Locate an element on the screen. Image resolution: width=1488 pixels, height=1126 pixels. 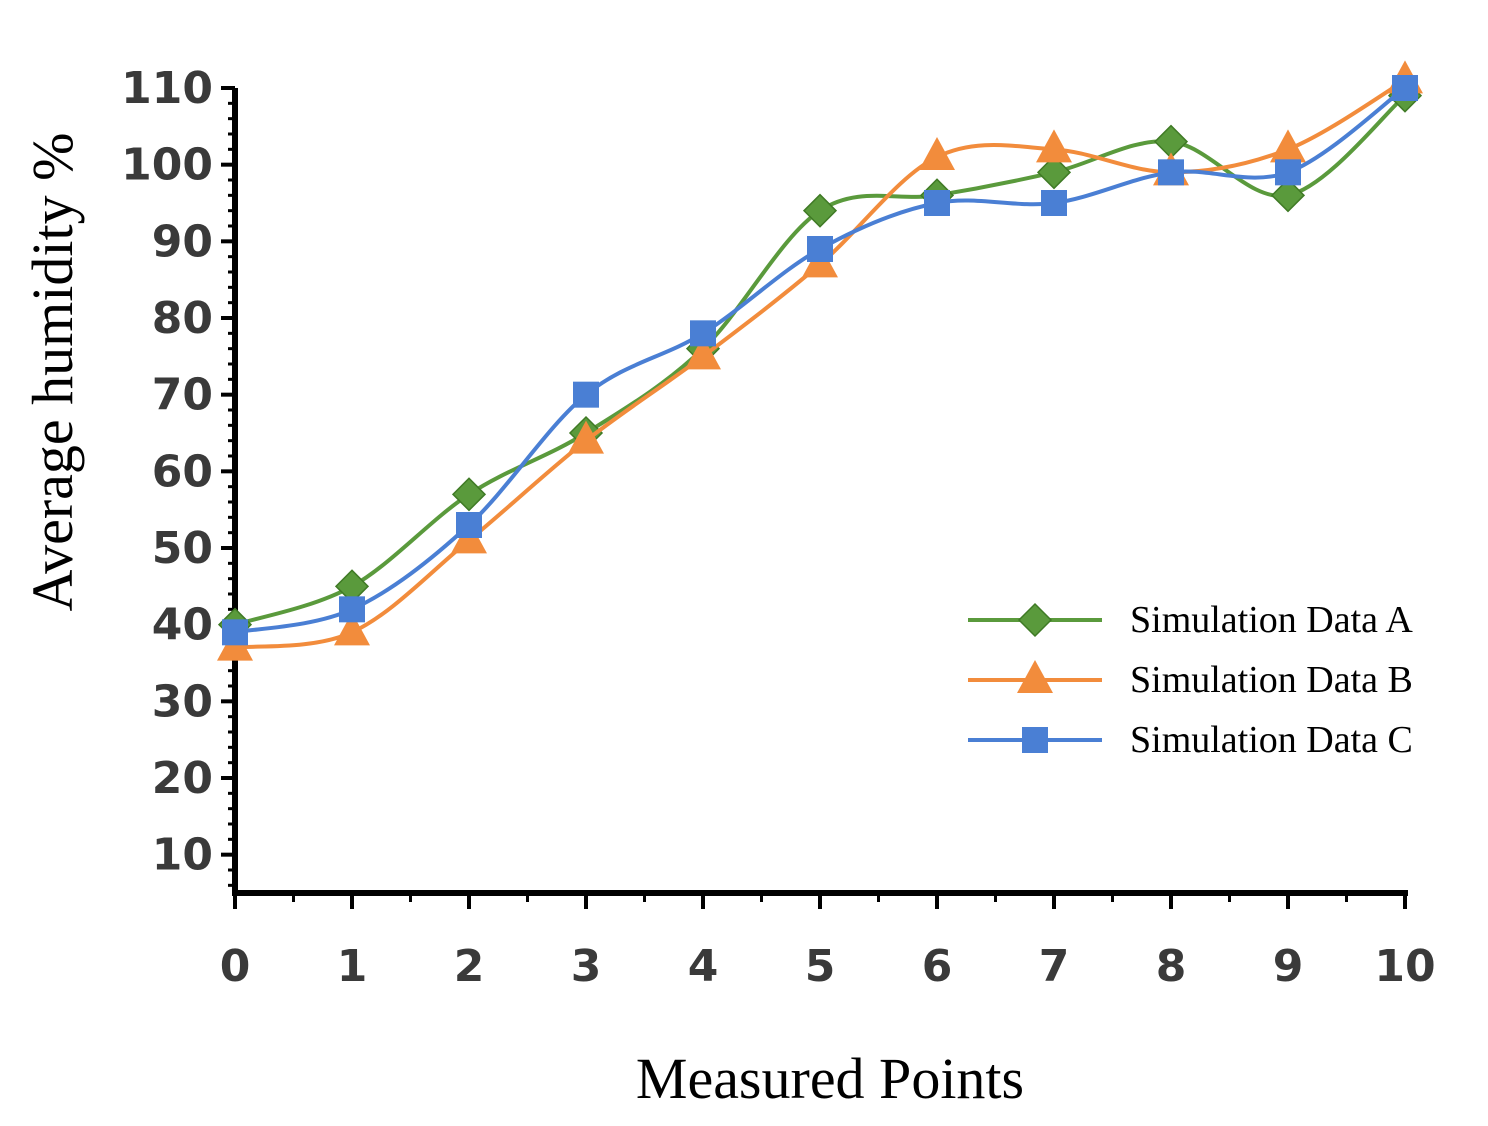
y-tick-label: 40 is located at coordinates (182, 625).